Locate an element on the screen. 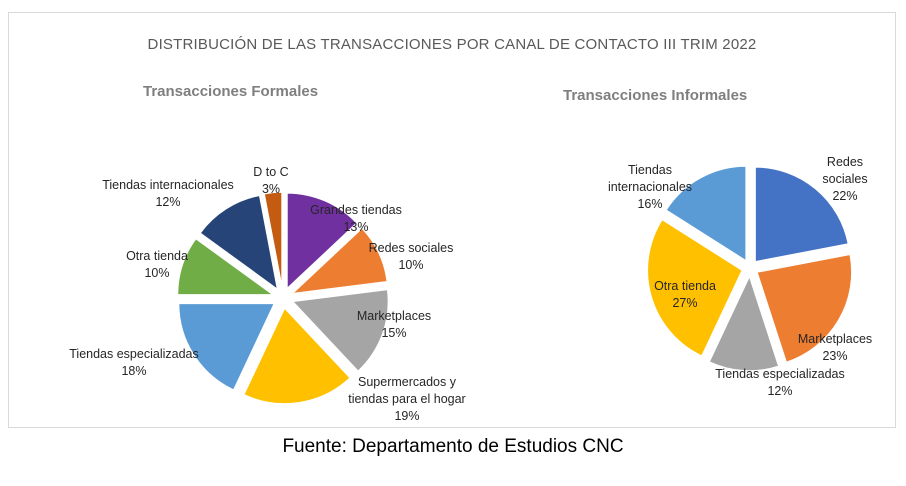  data-label-formales-tiendas-especializadas: Tiendas especializadas 18% is located at coordinates (133, 362).